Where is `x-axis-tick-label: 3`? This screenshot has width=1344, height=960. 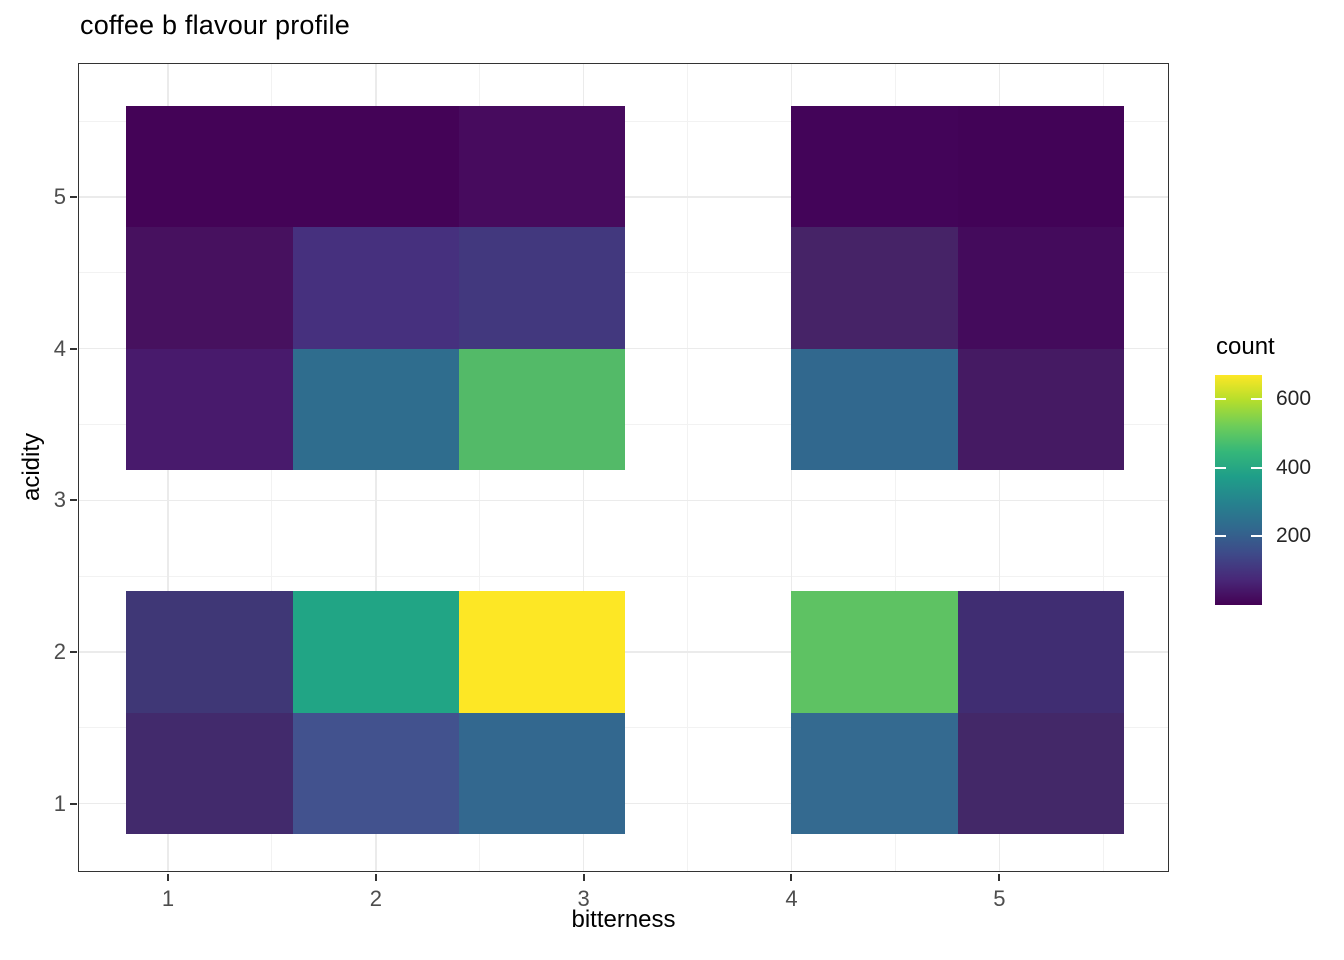 x-axis-tick-label: 3 is located at coordinates (583, 898).